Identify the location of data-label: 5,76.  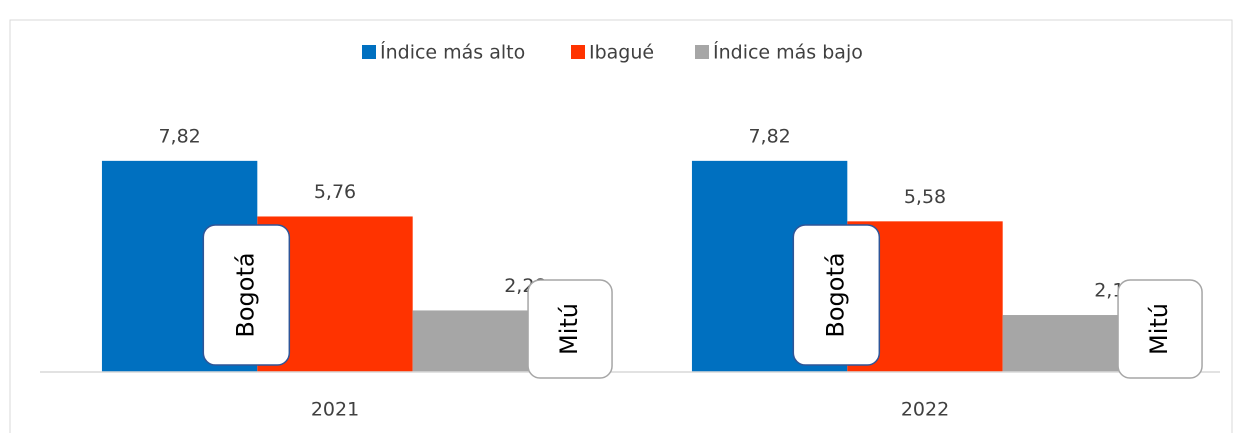
(335, 192).